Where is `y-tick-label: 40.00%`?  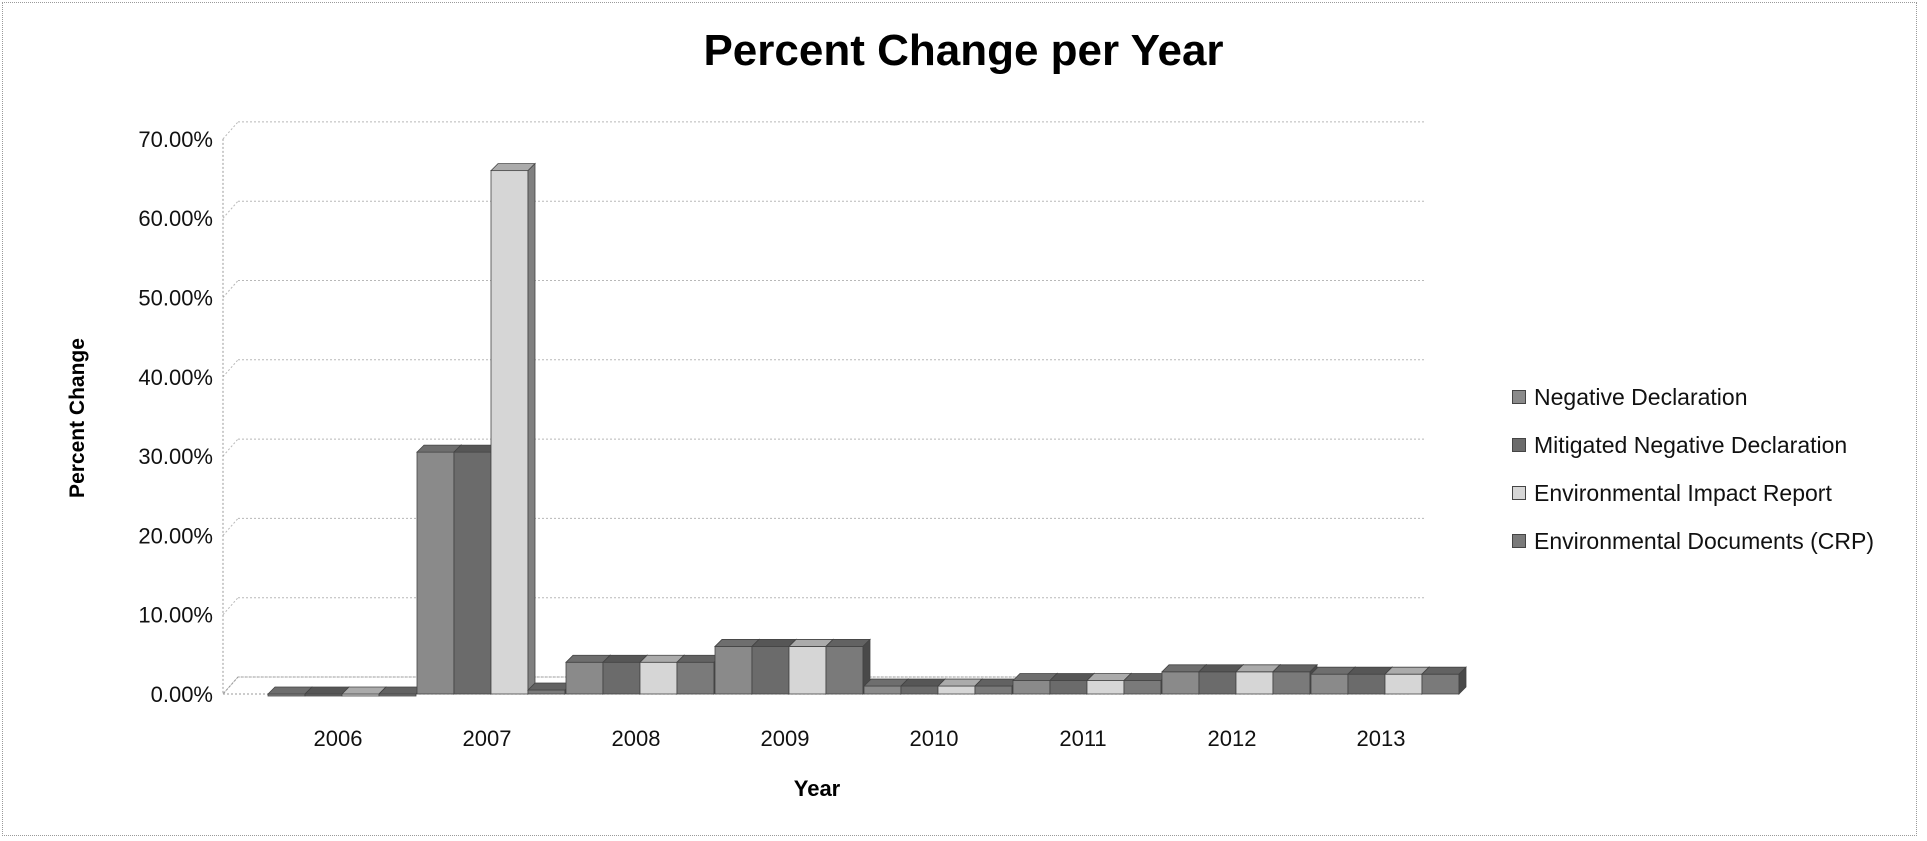
y-tick-label: 40.00% is located at coordinates (175, 377).